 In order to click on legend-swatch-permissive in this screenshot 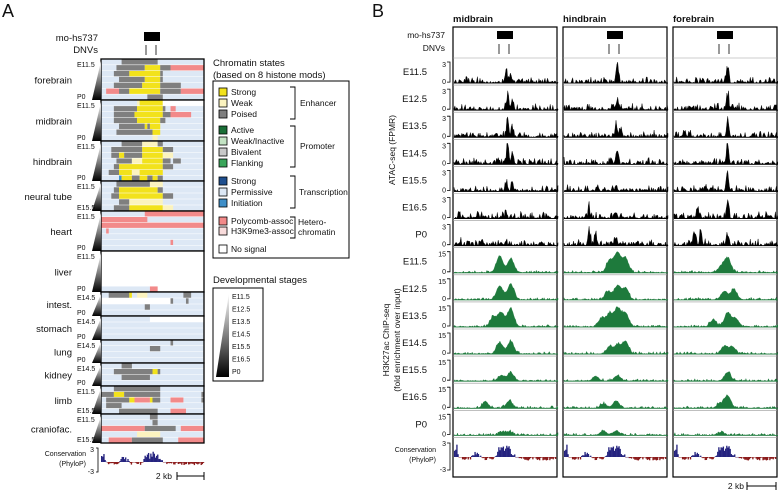, I will do `click(223, 192)`.